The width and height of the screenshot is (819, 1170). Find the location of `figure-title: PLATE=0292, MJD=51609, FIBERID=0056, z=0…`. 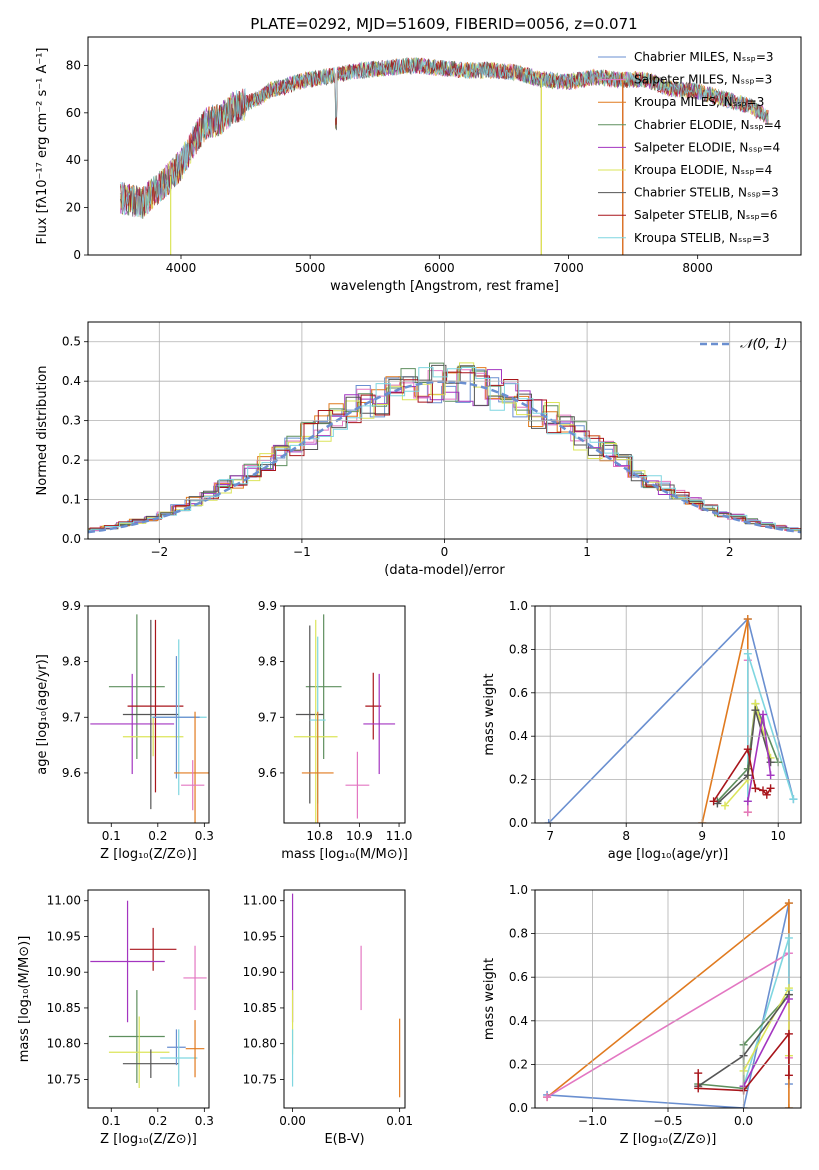

figure-title: PLATE=0292, MJD=51609, FIBERID=0056, z=0… is located at coordinates (443, 24).